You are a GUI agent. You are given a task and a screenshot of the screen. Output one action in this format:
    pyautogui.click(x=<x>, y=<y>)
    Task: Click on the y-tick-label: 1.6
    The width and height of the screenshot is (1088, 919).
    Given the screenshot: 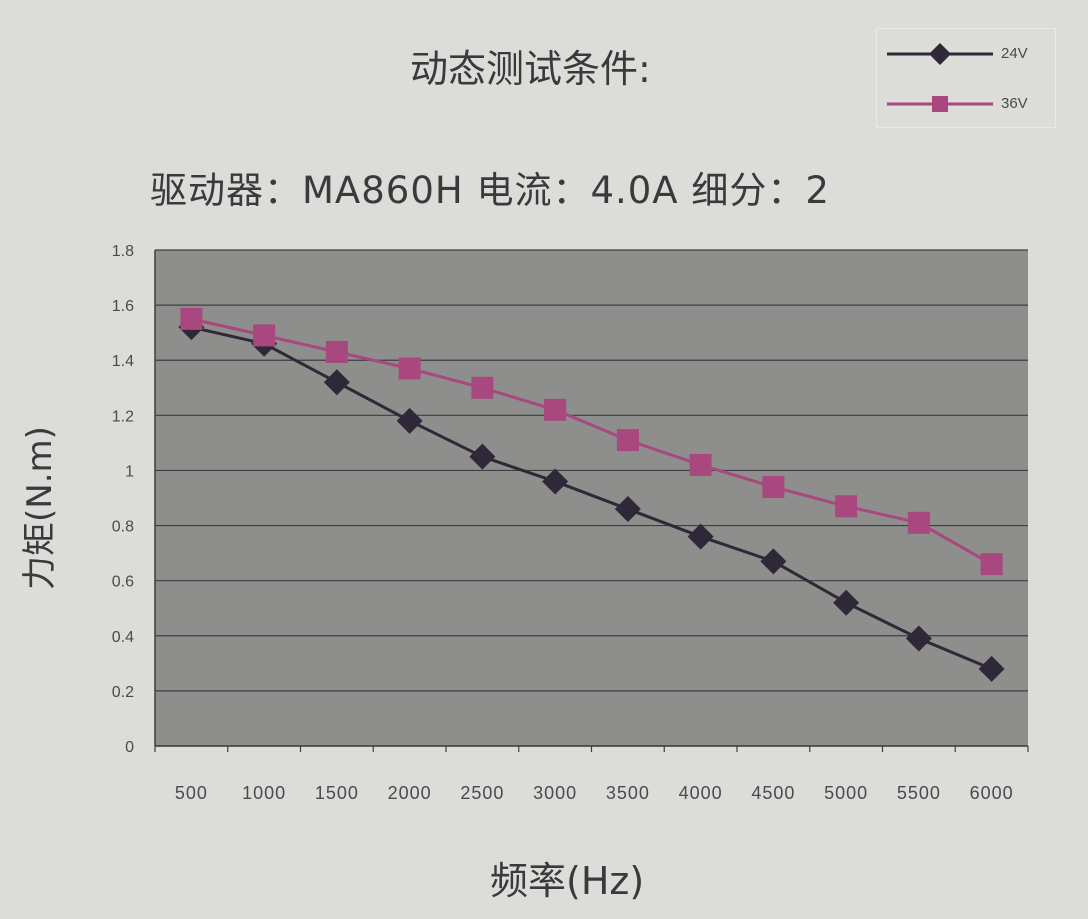 What is the action you would take?
    pyautogui.click(x=123, y=306)
    